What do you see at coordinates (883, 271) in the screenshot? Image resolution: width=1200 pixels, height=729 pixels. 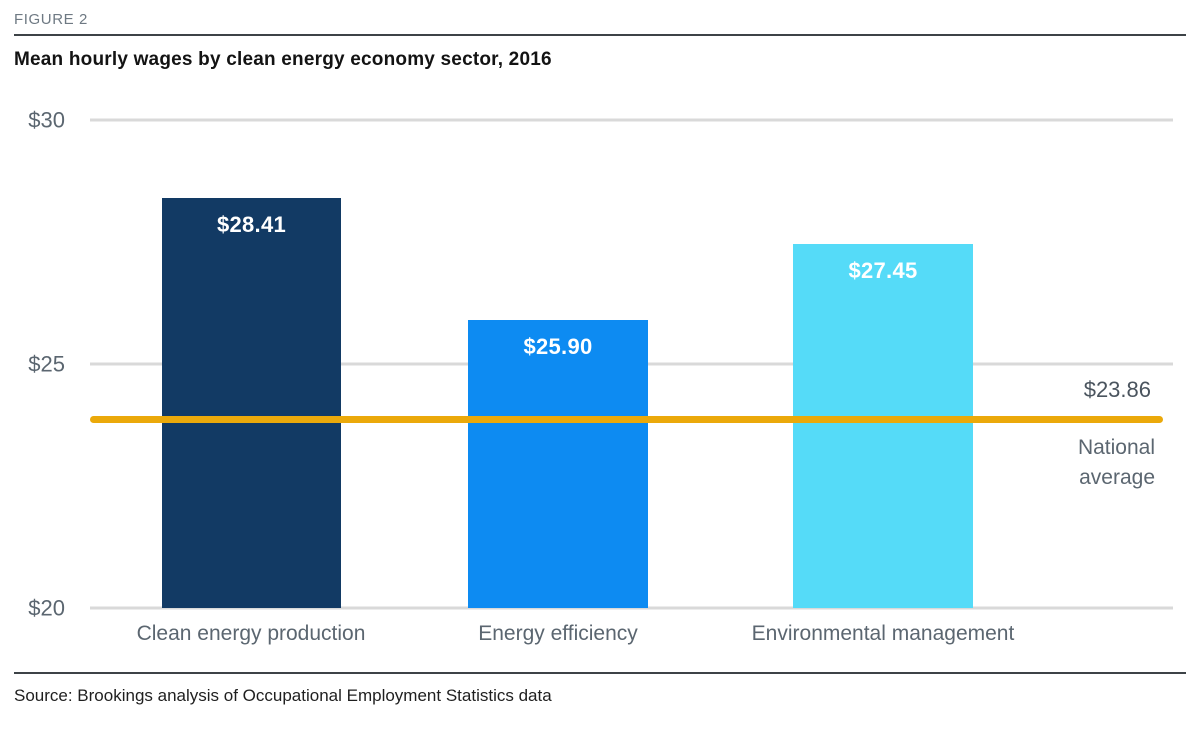 I see `bar-value-label: $27.45` at bounding box center [883, 271].